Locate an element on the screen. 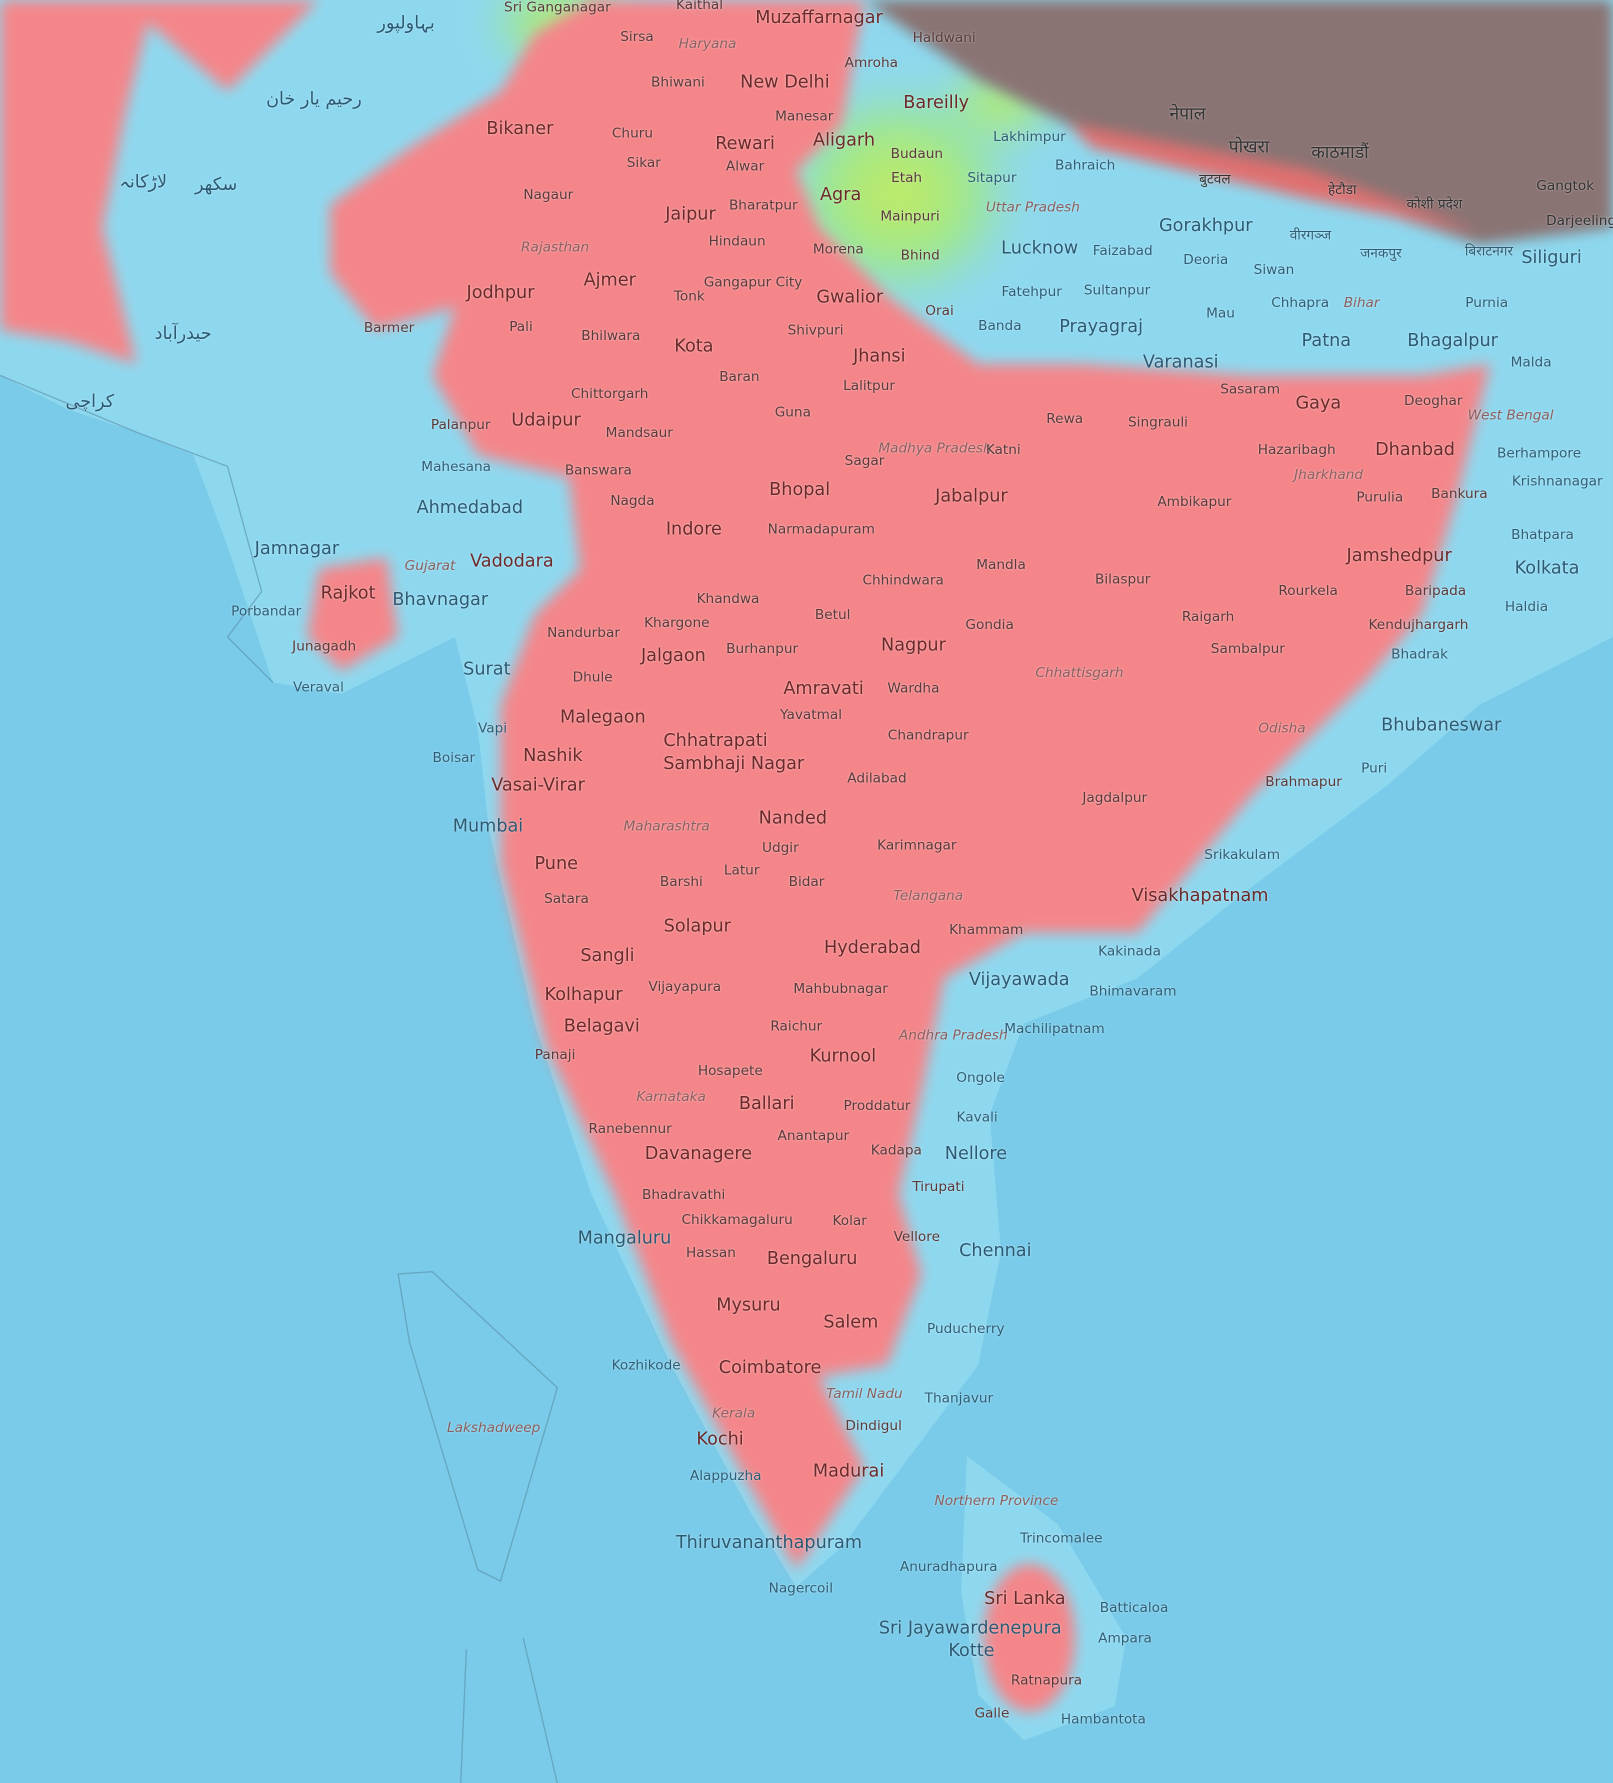  place-label: Betul is located at coordinates (832, 614).